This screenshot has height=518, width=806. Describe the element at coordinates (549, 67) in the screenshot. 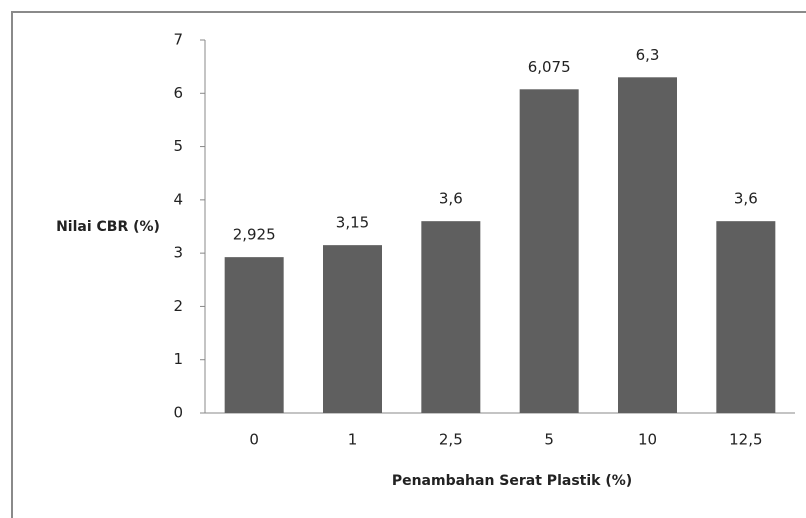

I see `value-label: 6,075` at that location.